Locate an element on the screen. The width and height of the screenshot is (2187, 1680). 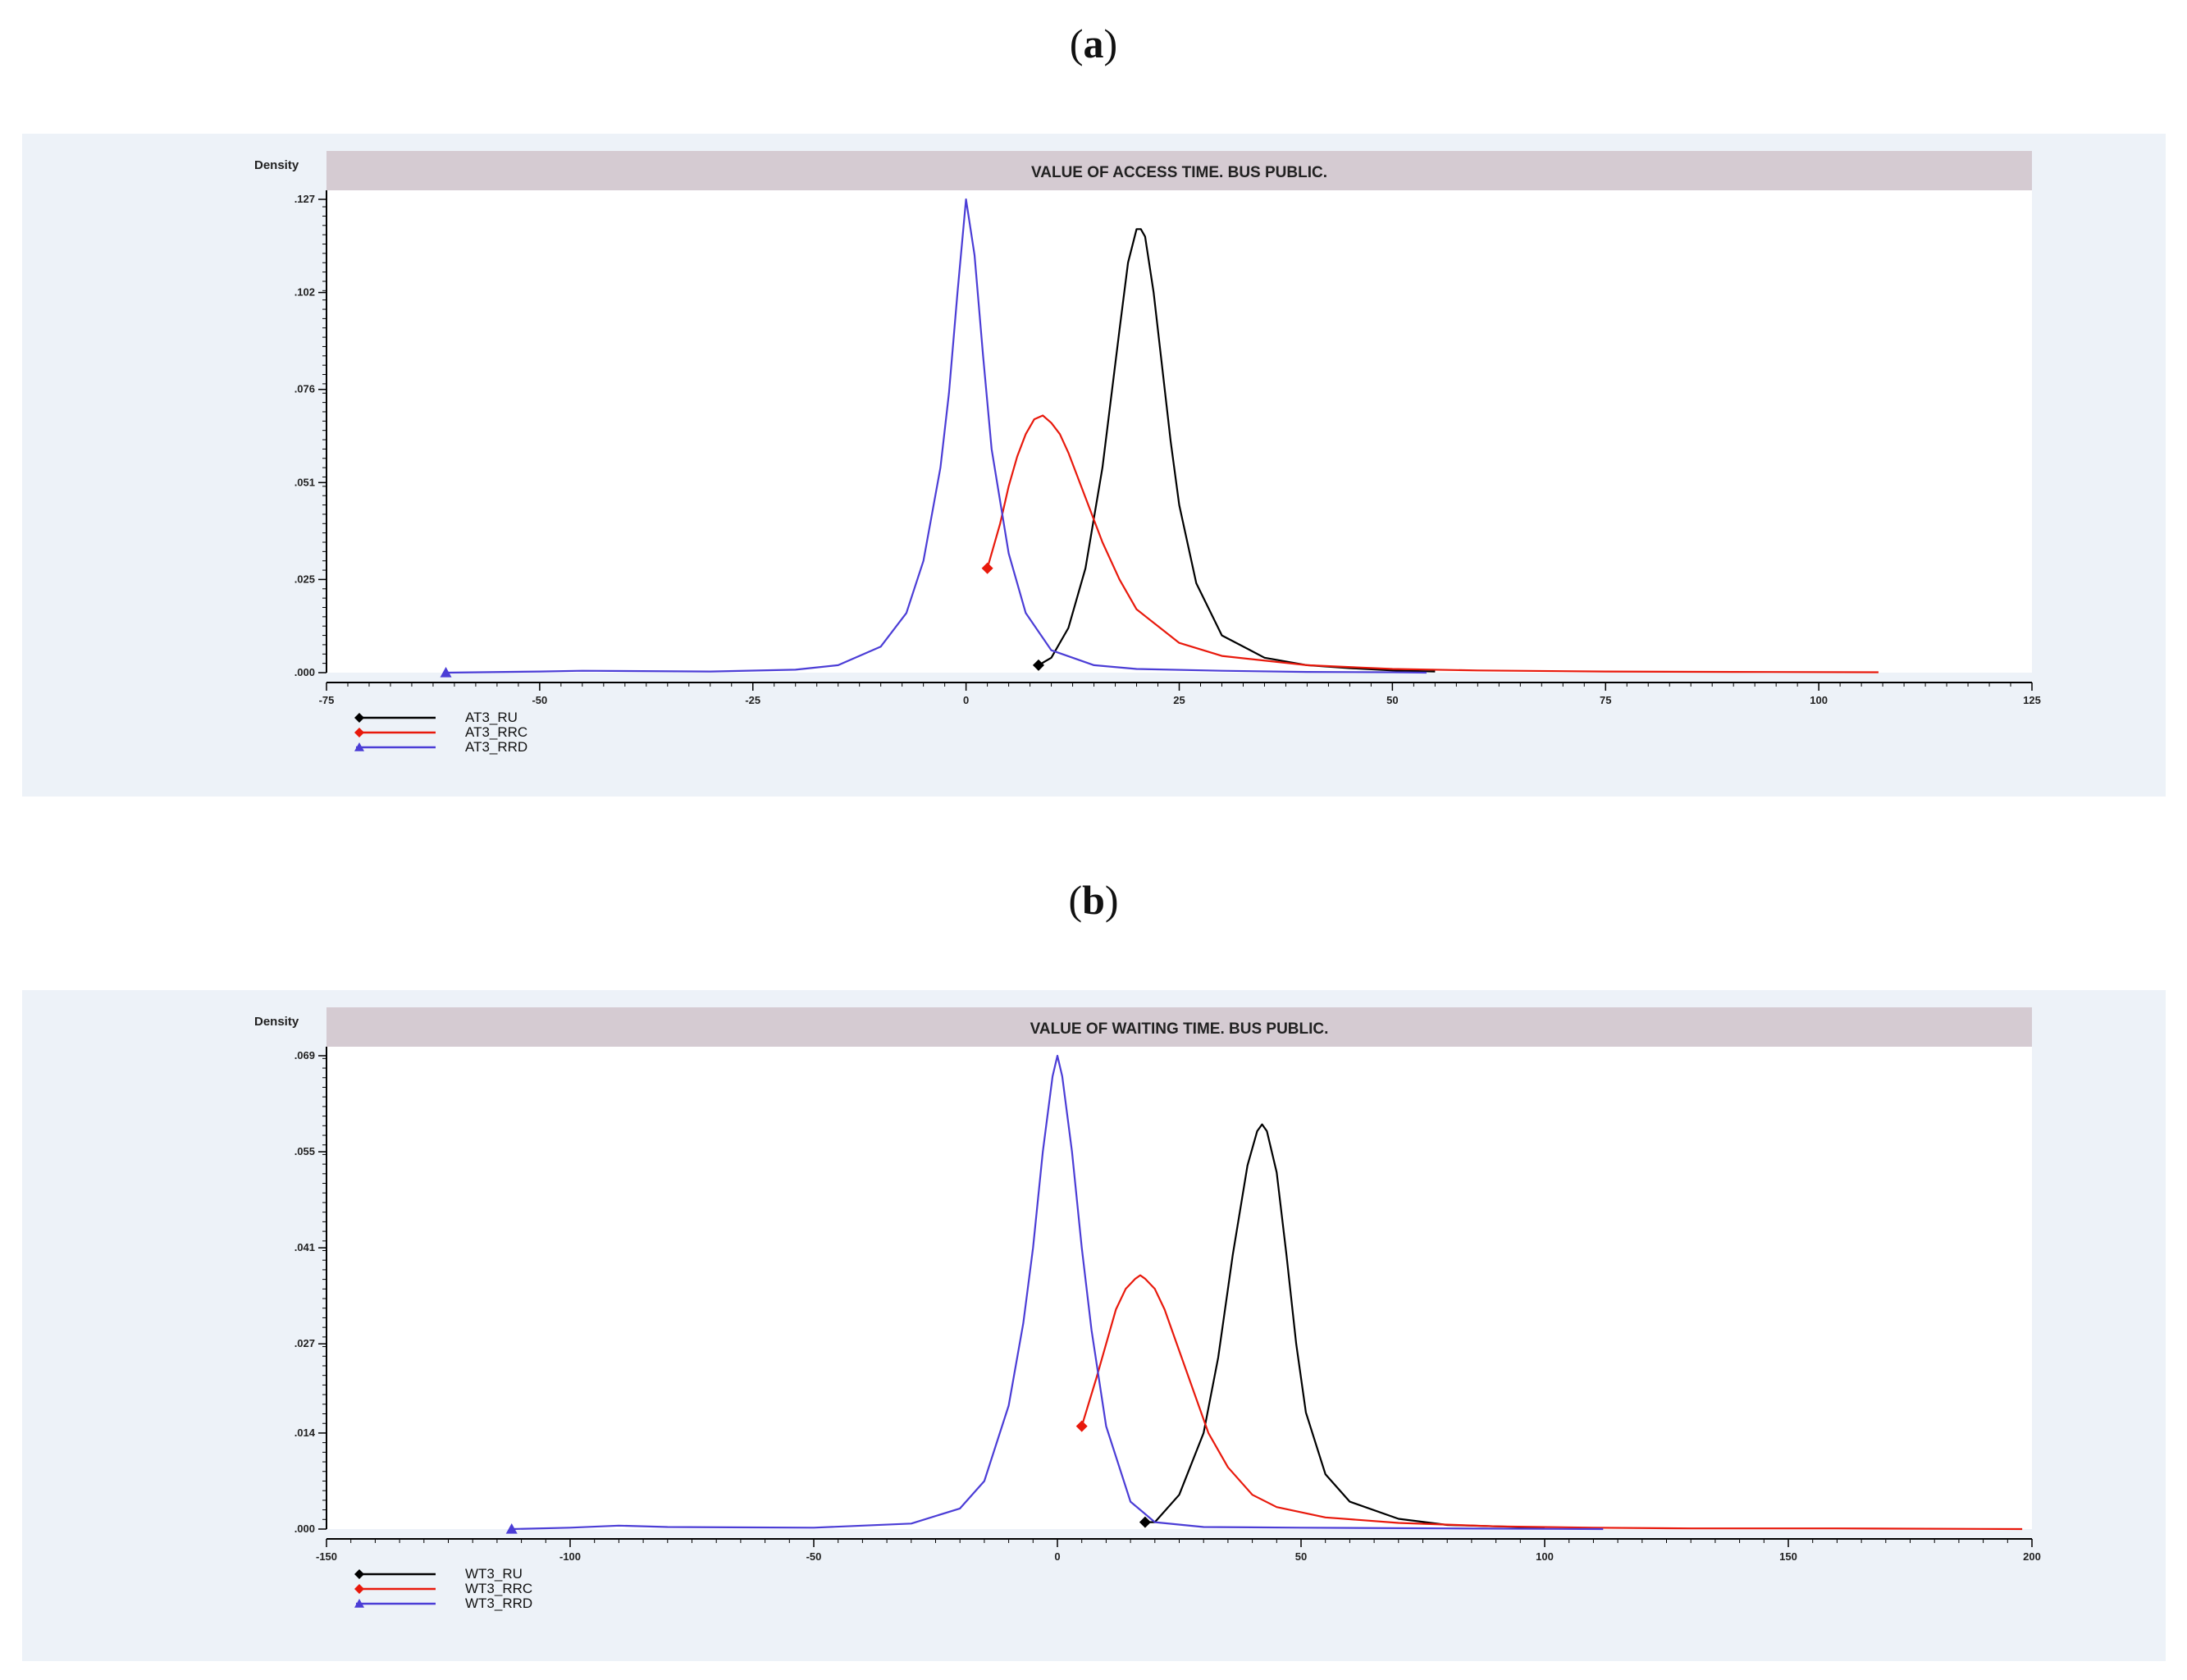
chart-title: VALUE OF WAITING TIME. BUS PUBLIC. is located at coordinates (1179, 1029).